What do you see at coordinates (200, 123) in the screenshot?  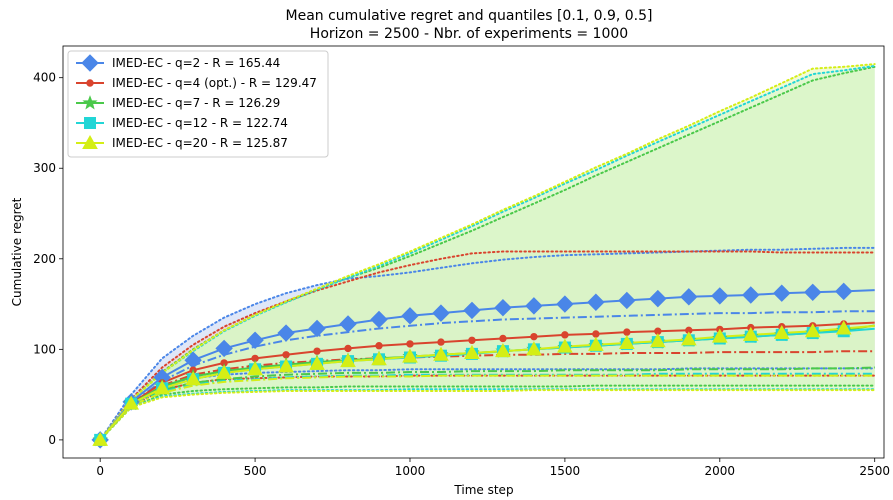 I see `series-4-legend-label: IMED-EC - q=12 - R = 122.74` at bounding box center [200, 123].